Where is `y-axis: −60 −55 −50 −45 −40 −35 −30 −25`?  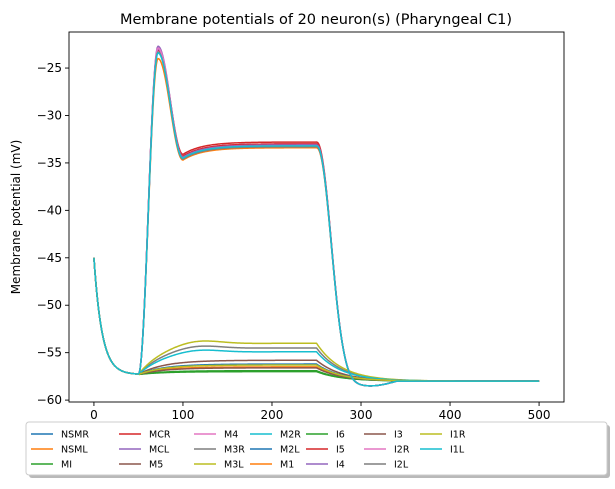 y-axis: −60 −55 −50 −45 −40 −35 −30 −25 is located at coordinates (53, 234).